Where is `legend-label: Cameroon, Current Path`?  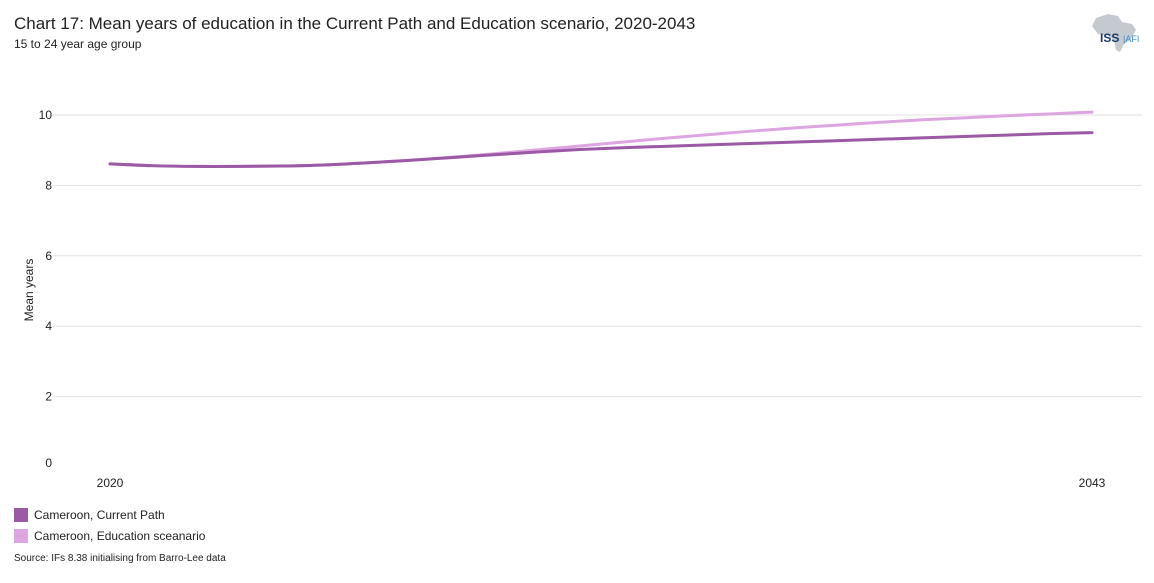
legend-label: Cameroon, Current Path is located at coordinates (99, 515).